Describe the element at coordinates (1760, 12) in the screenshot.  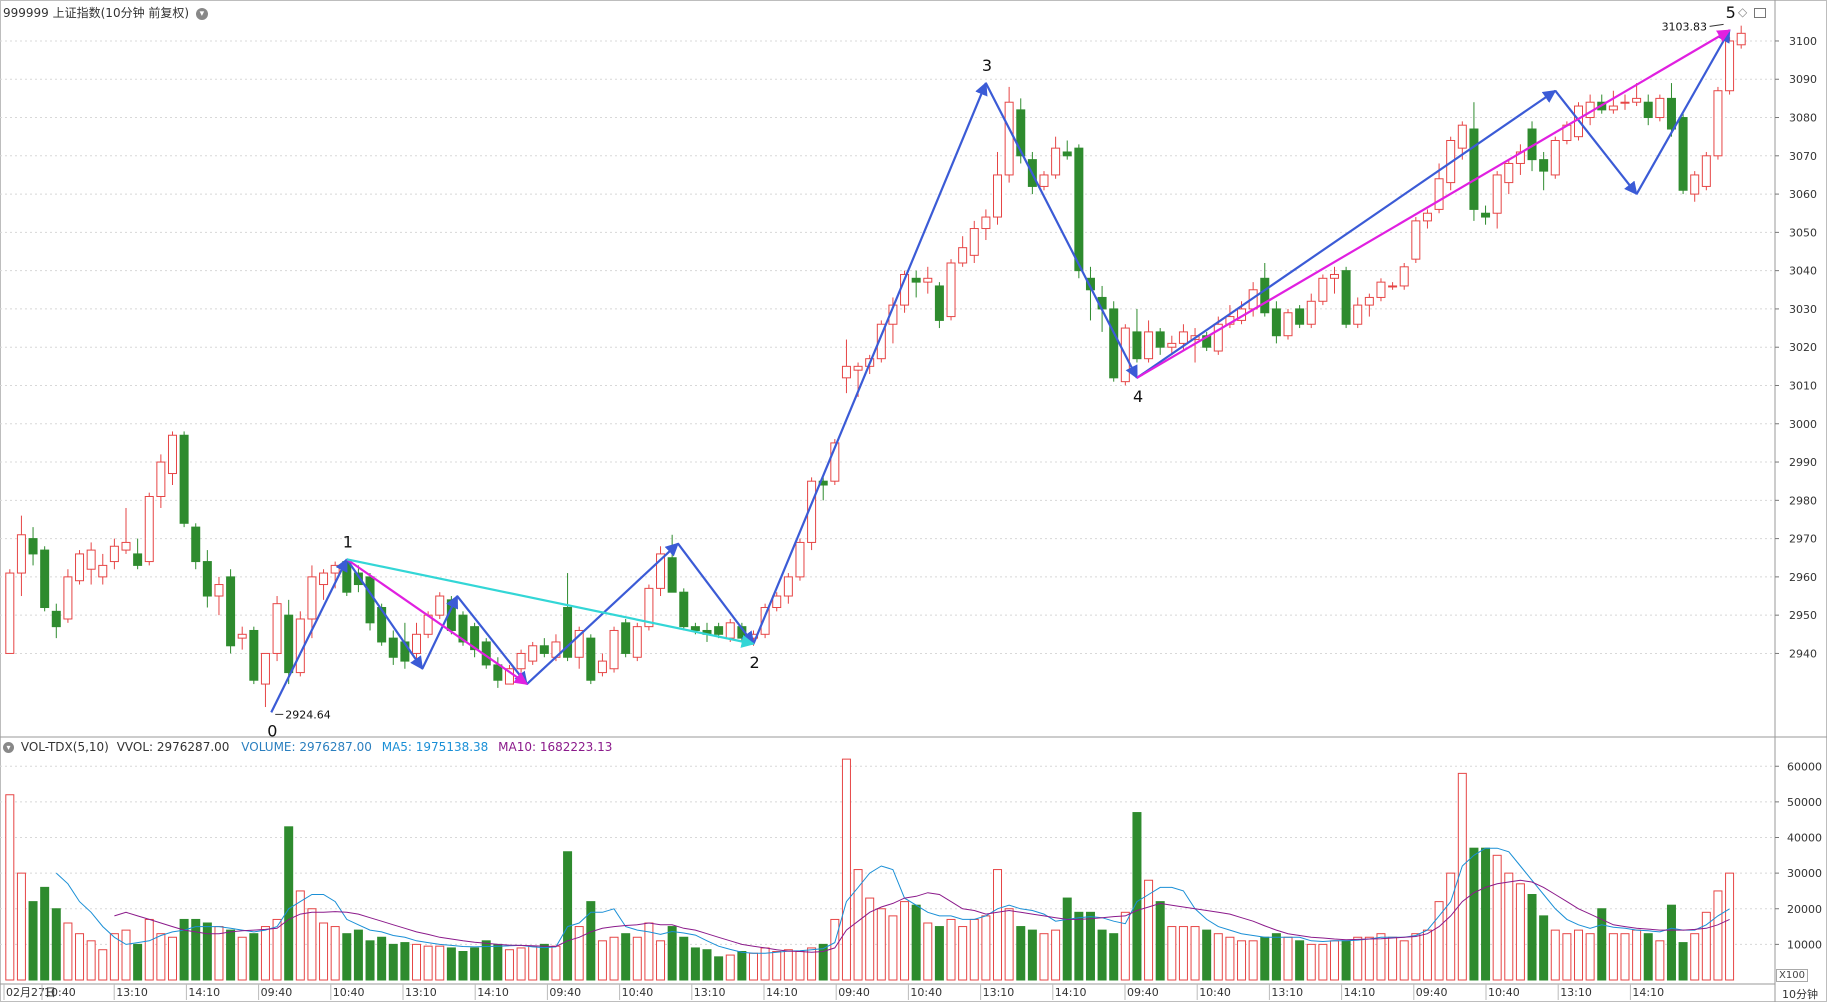
I see `panel-icon` at that location.